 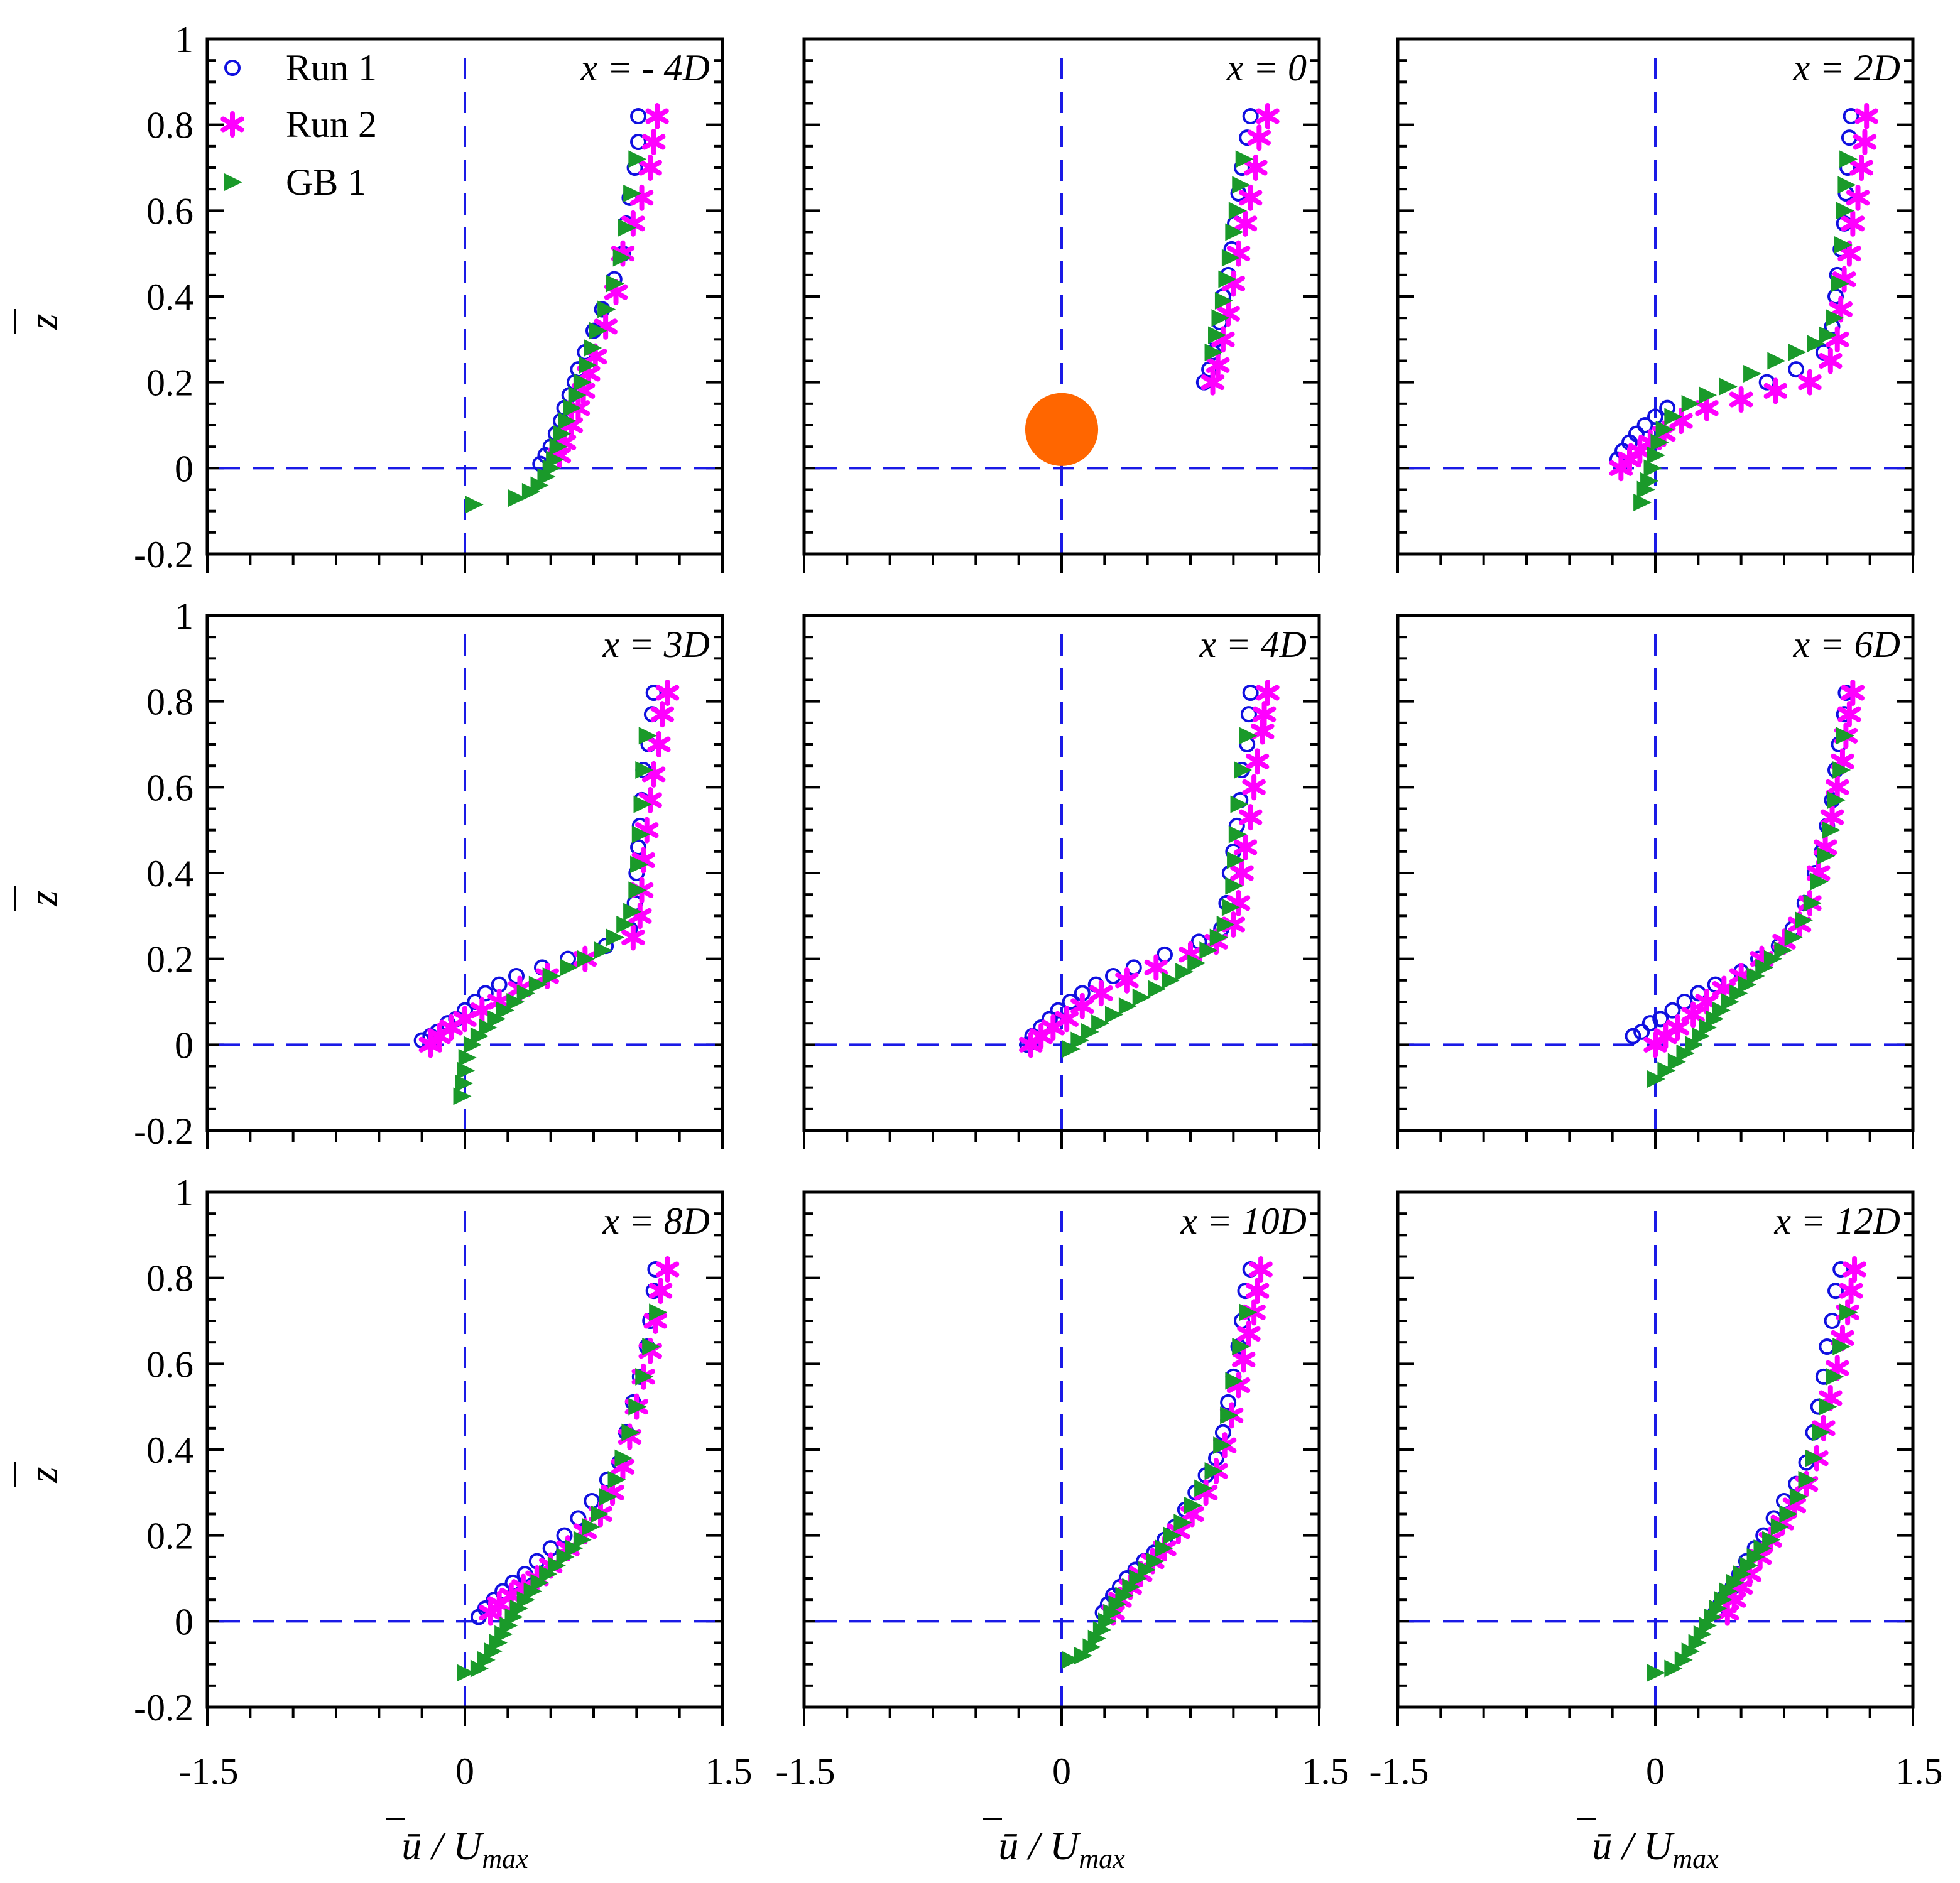 What do you see at coordinates (1734, 288) in the screenshot?
I see `series-run1` at bounding box center [1734, 288].